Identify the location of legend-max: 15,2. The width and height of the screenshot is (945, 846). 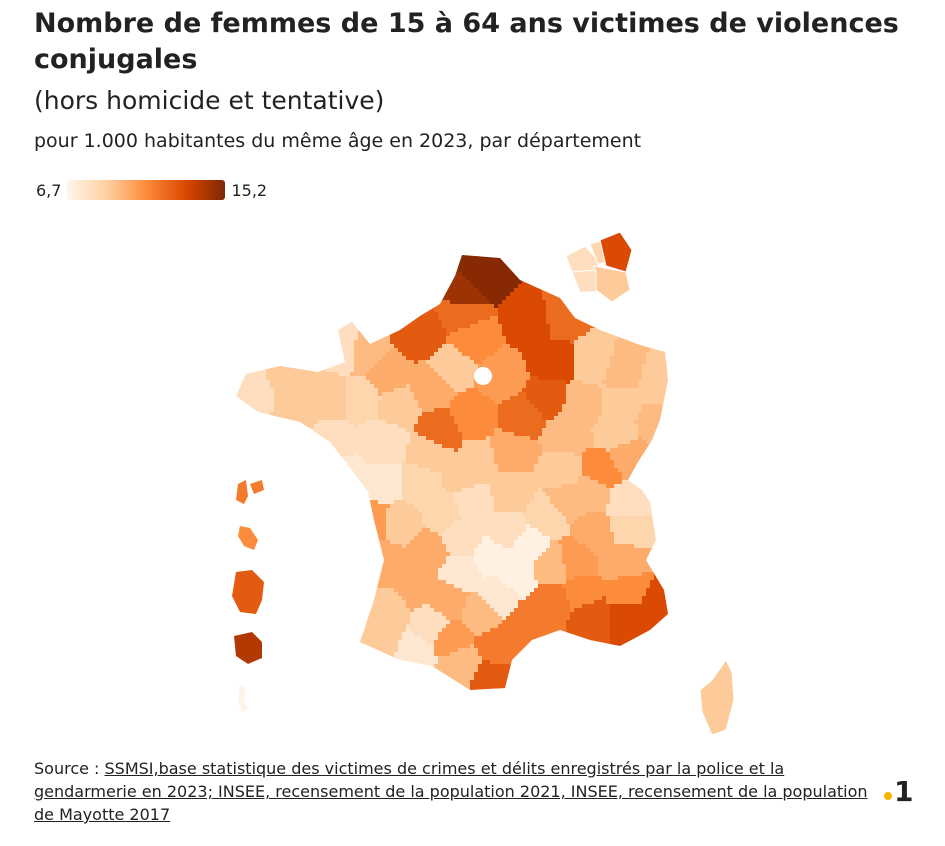
(249, 190).